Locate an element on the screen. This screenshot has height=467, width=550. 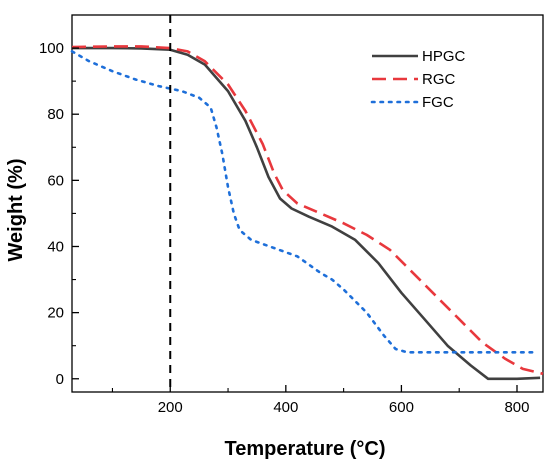
y-tick-label: 40 is located at coordinates (55, 246).